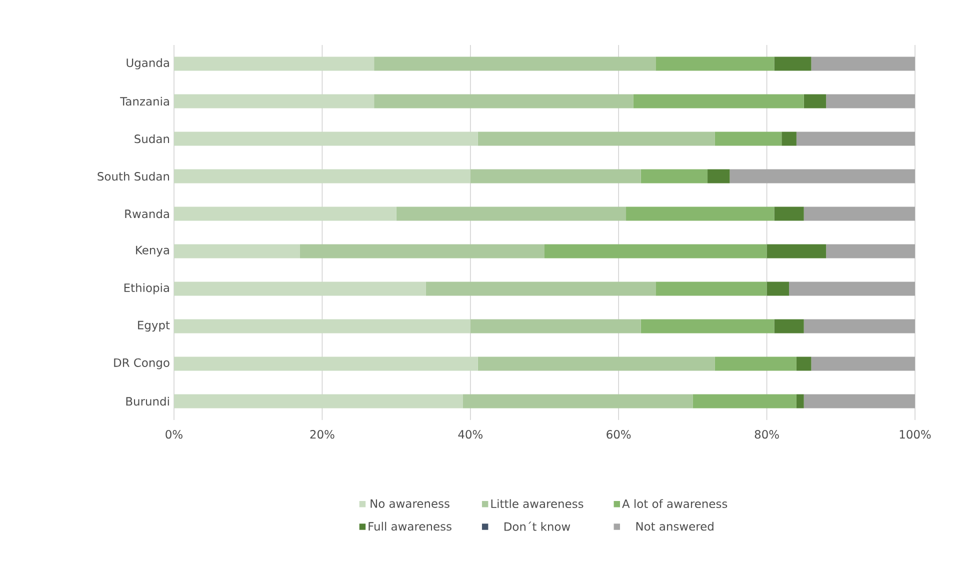 The height and width of the screenshot is (576, 959). I want to click on y-tick-label: Sudan, so click(152, 139).